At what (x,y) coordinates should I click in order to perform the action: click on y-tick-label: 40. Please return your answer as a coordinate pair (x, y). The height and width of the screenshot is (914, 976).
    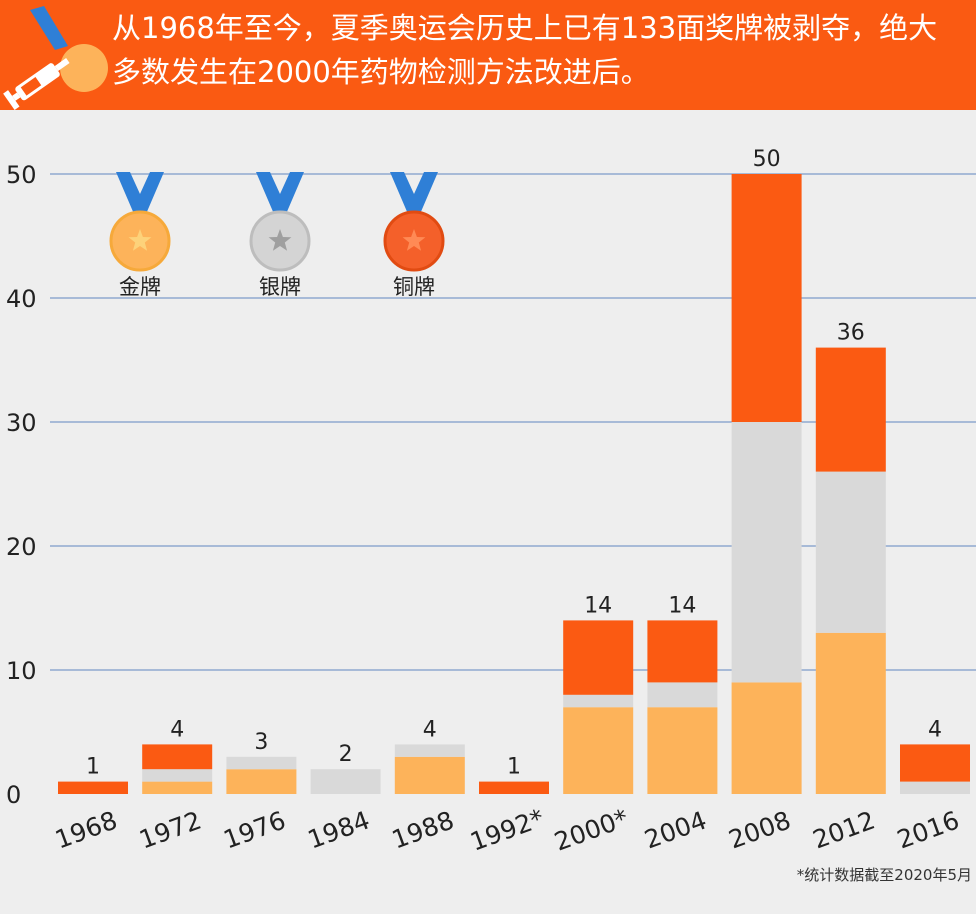
    Looking at the image, I should click on (21, 299).